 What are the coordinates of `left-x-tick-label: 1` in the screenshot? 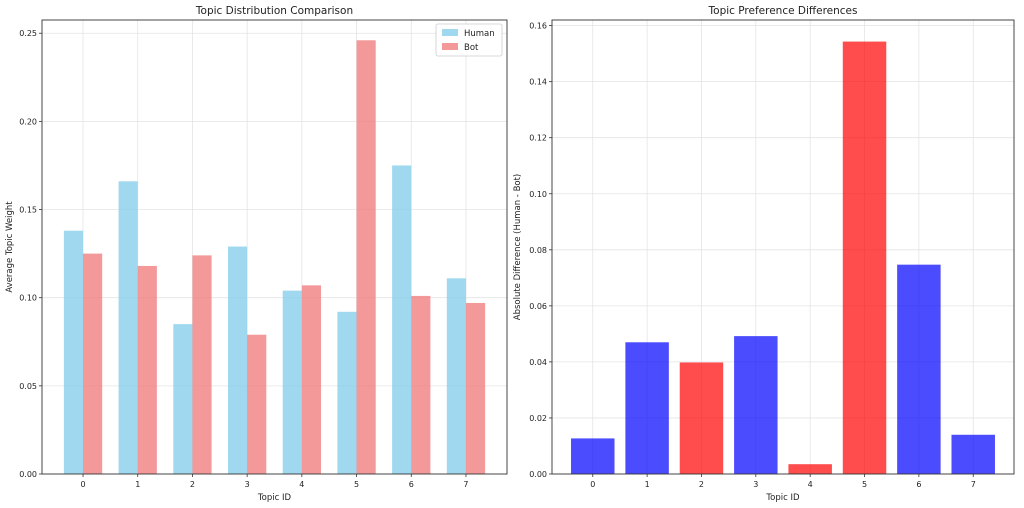 It's located at (137, 484).